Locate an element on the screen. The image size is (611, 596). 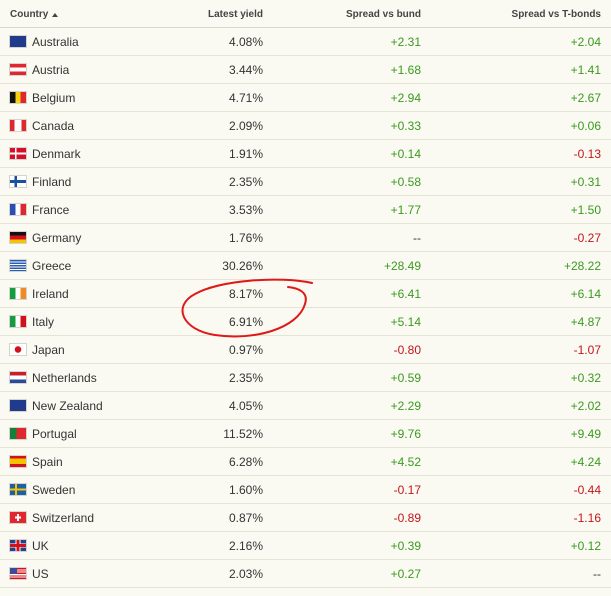
country-name: France is located at coordinates (51, 210).